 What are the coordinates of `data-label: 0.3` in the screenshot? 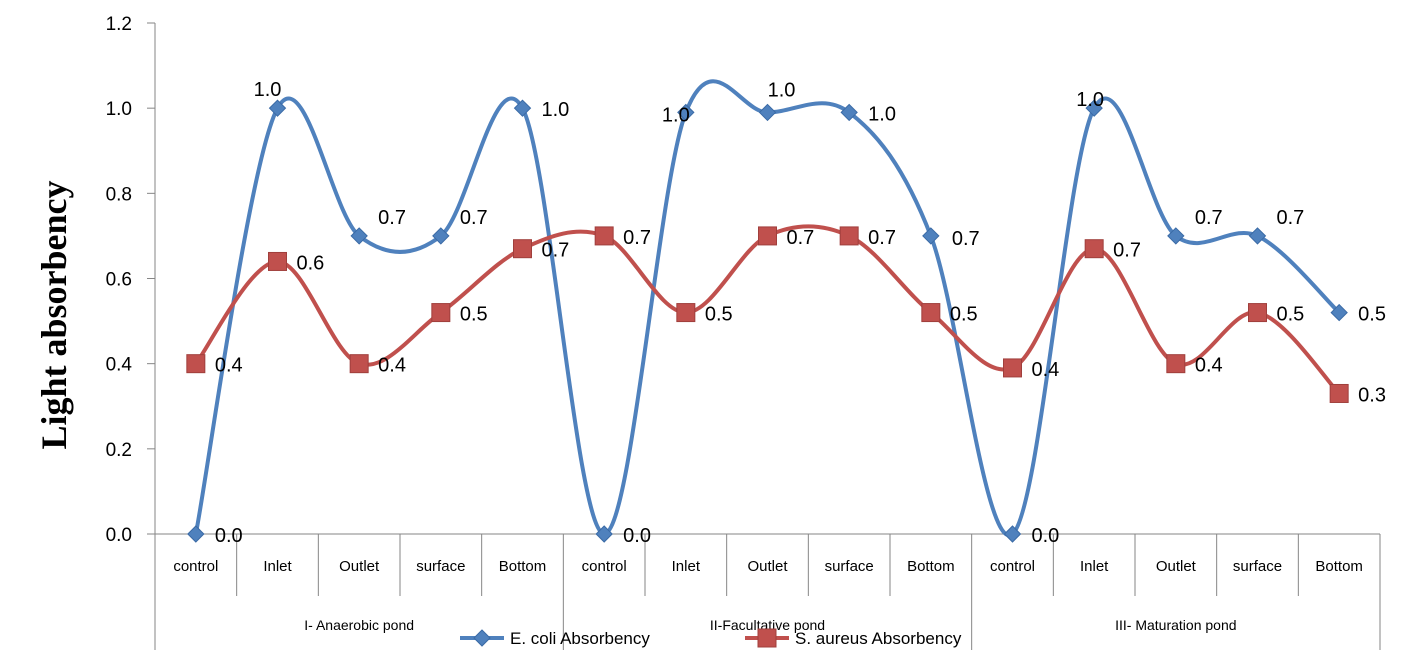 It's located at (1372, 395).